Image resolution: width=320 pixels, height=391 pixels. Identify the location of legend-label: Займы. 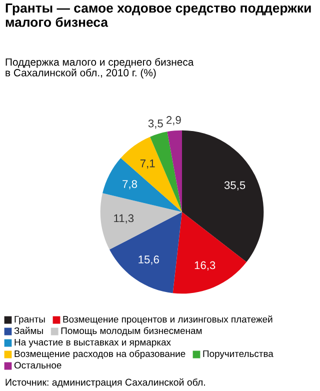
(28, 330).